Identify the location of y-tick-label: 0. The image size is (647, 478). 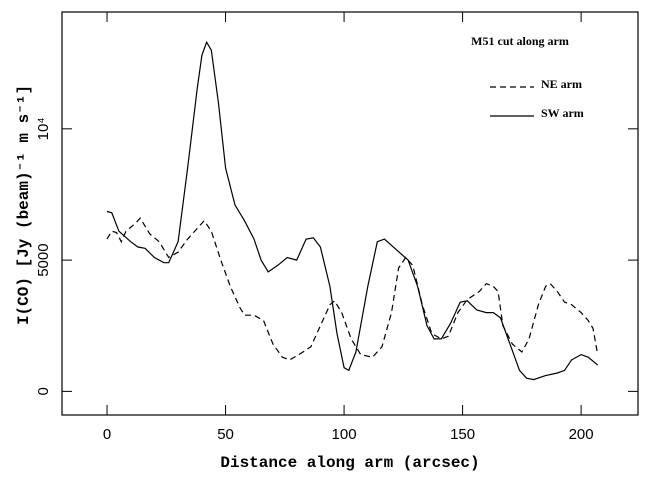
(43, 391).